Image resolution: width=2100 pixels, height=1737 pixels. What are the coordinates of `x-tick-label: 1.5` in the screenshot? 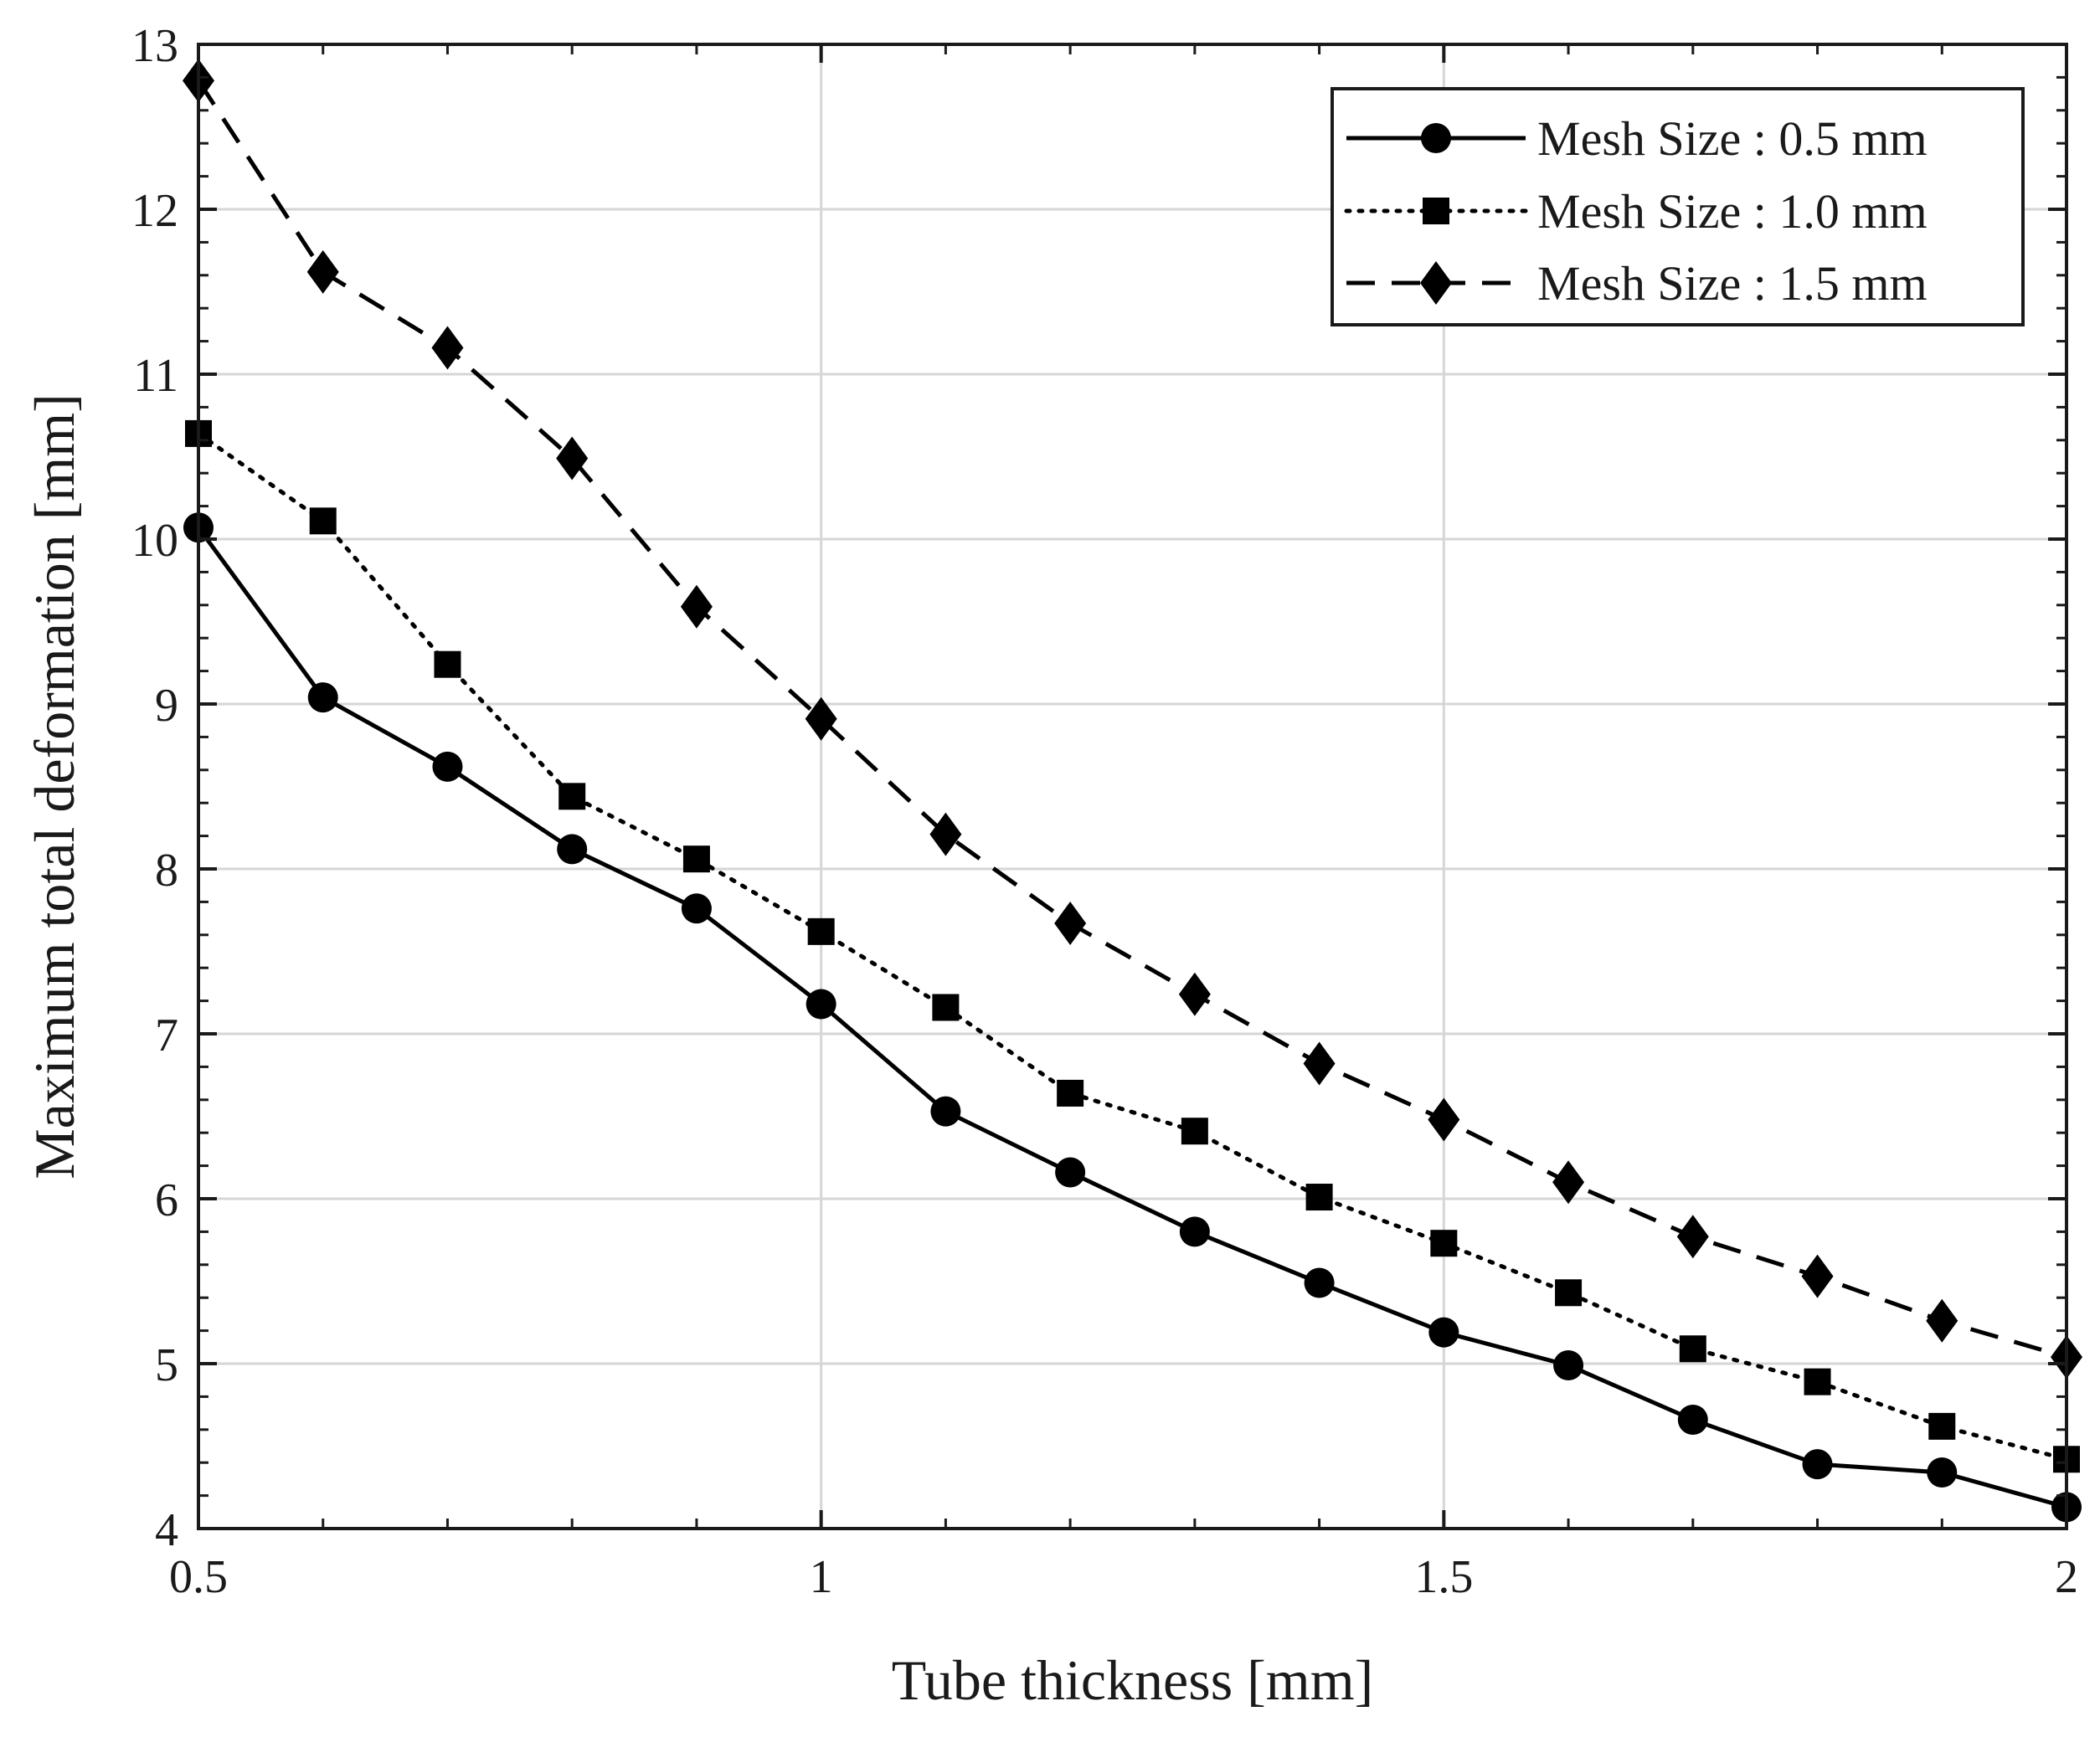 It's located at (1444, 1577).